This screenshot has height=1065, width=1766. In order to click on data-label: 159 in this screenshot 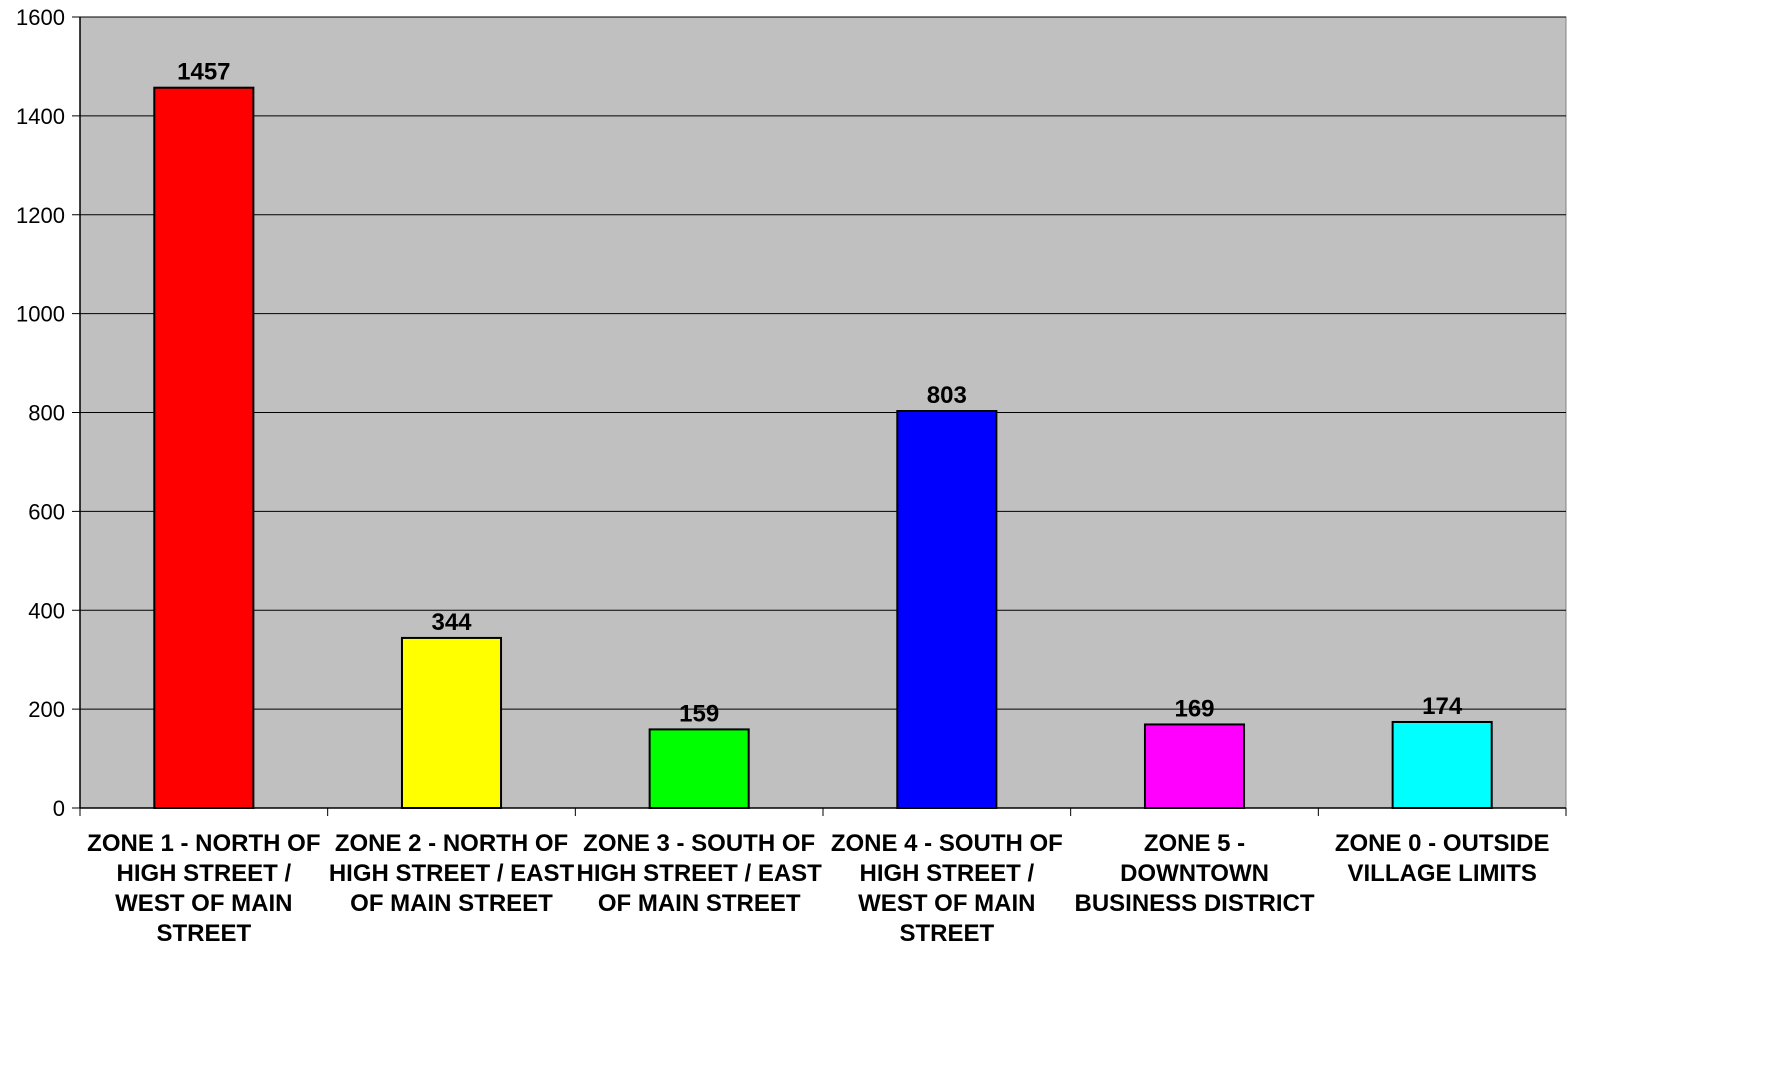, I will do `click(699, 713)`.